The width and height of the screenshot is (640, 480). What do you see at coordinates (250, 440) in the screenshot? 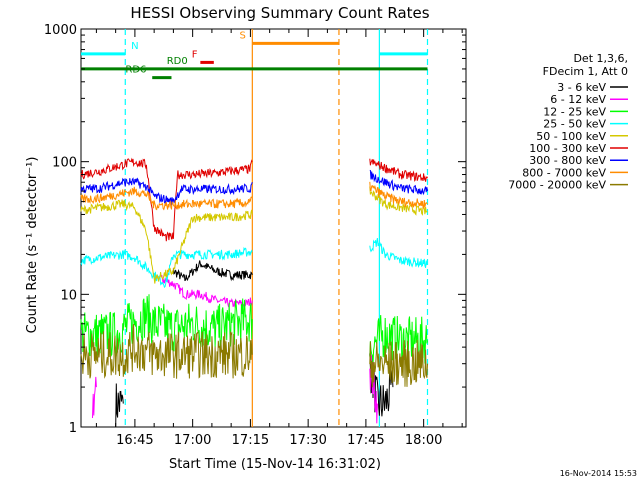
I see `x-tick-label-2: 17:15` at bounding box center [250, 440].